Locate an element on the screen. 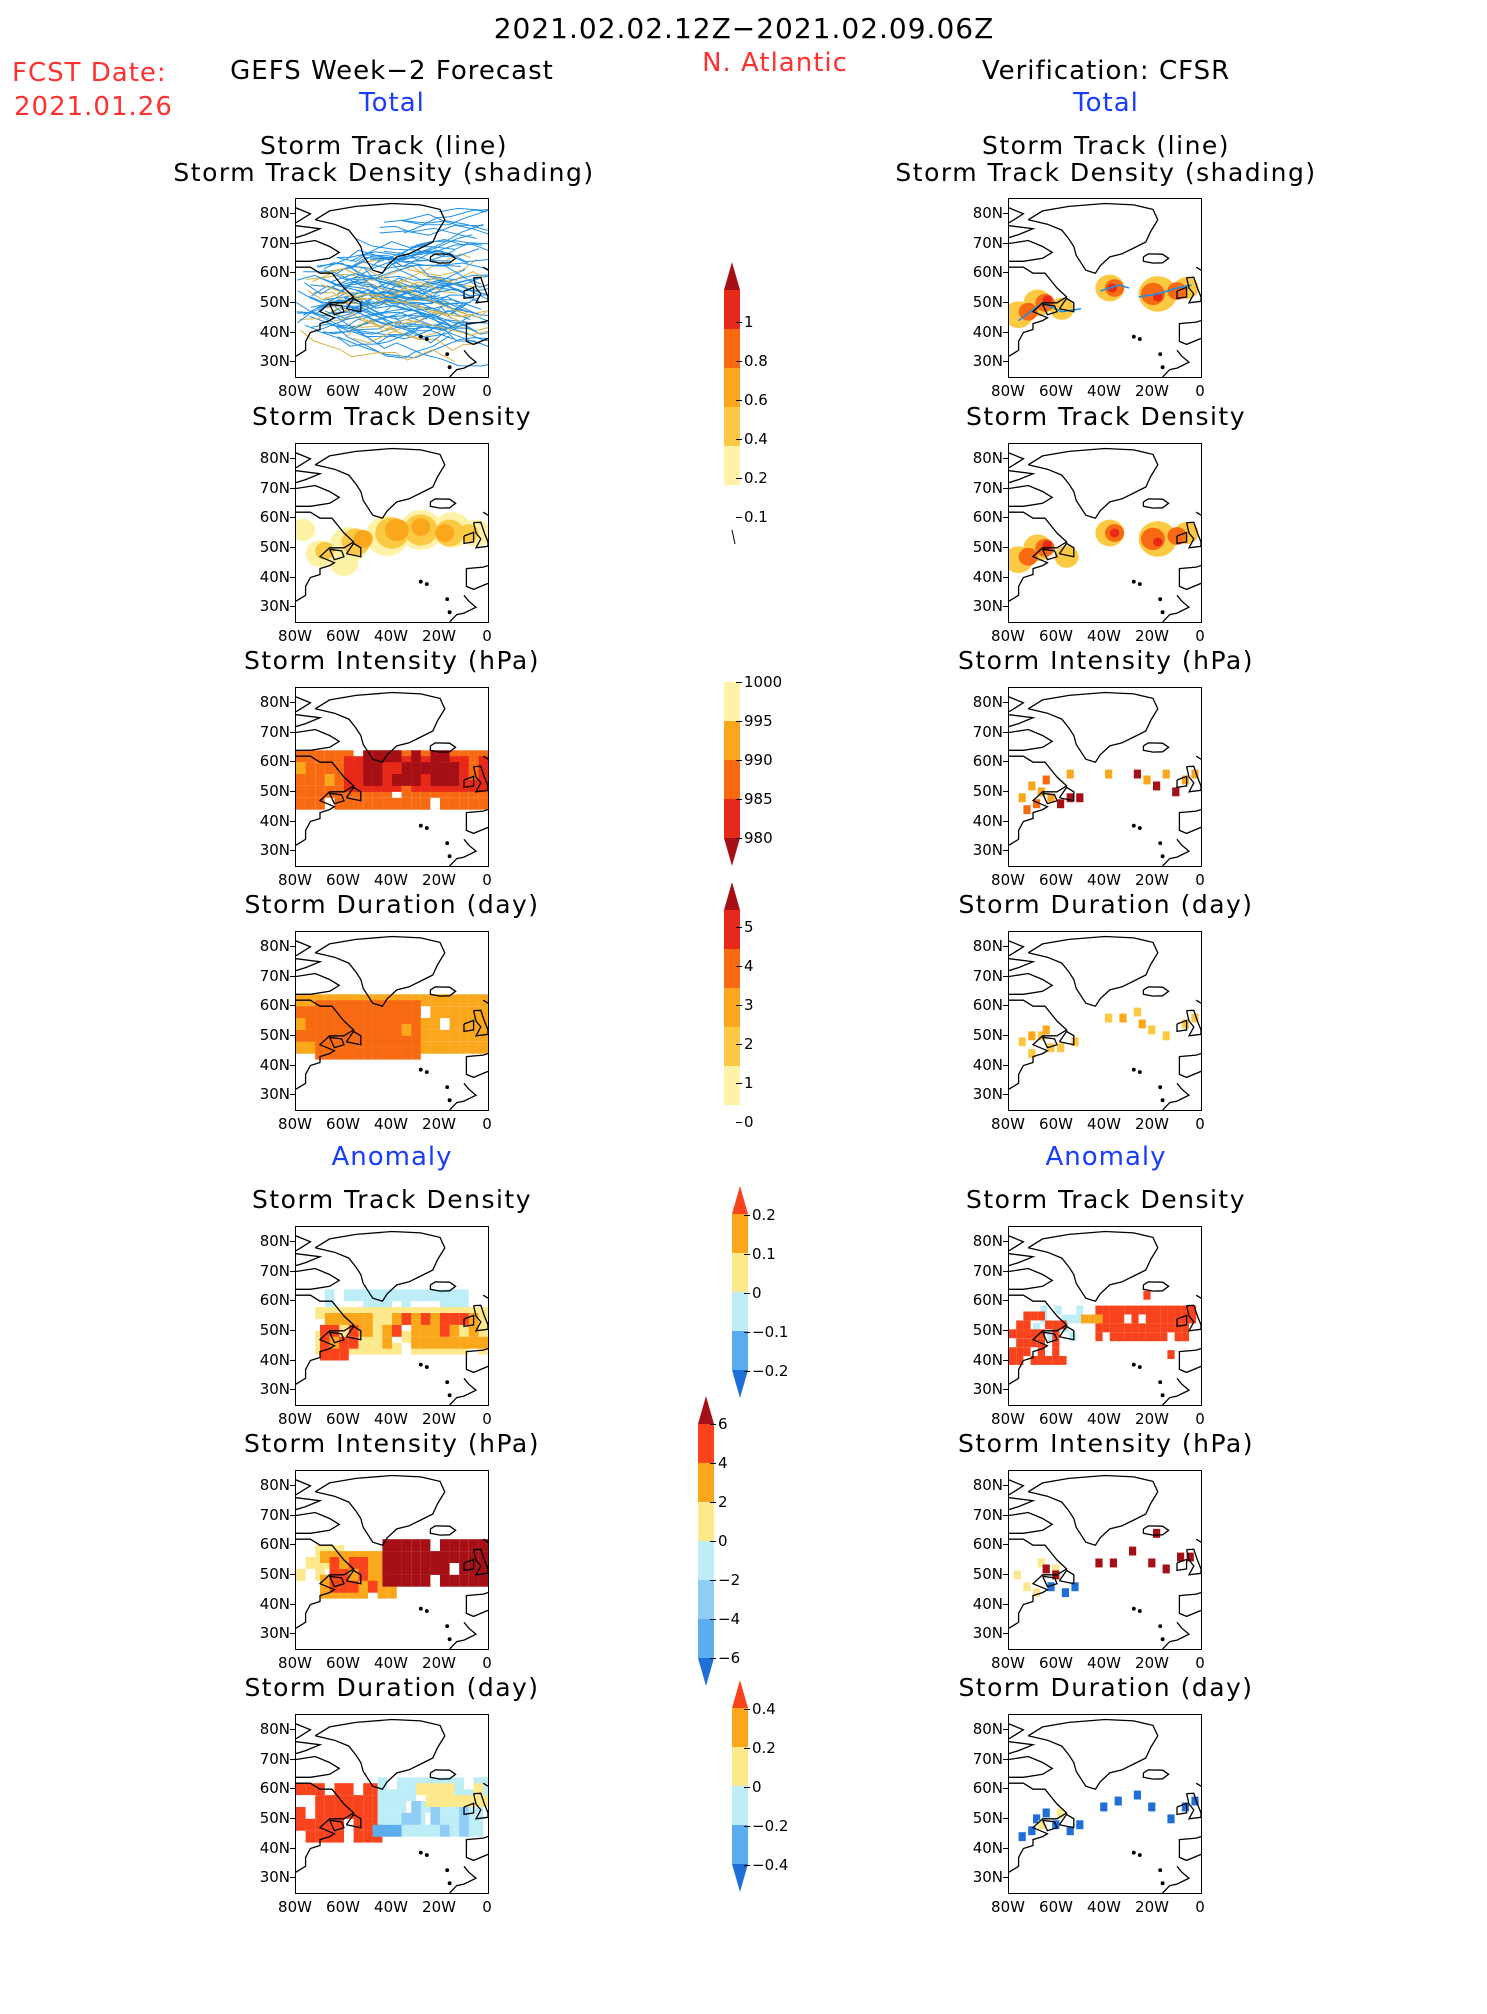  colorbar-label: 0 is located at coordinates (723, 1541).